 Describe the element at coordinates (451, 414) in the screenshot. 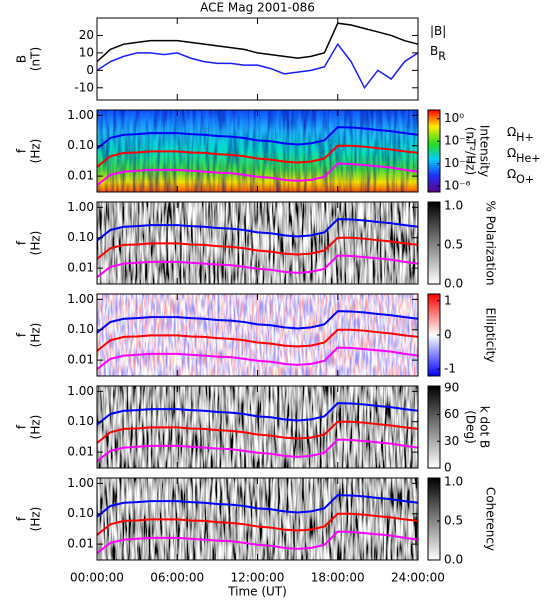

I see `colorbar-tick-label: 60` at that location.